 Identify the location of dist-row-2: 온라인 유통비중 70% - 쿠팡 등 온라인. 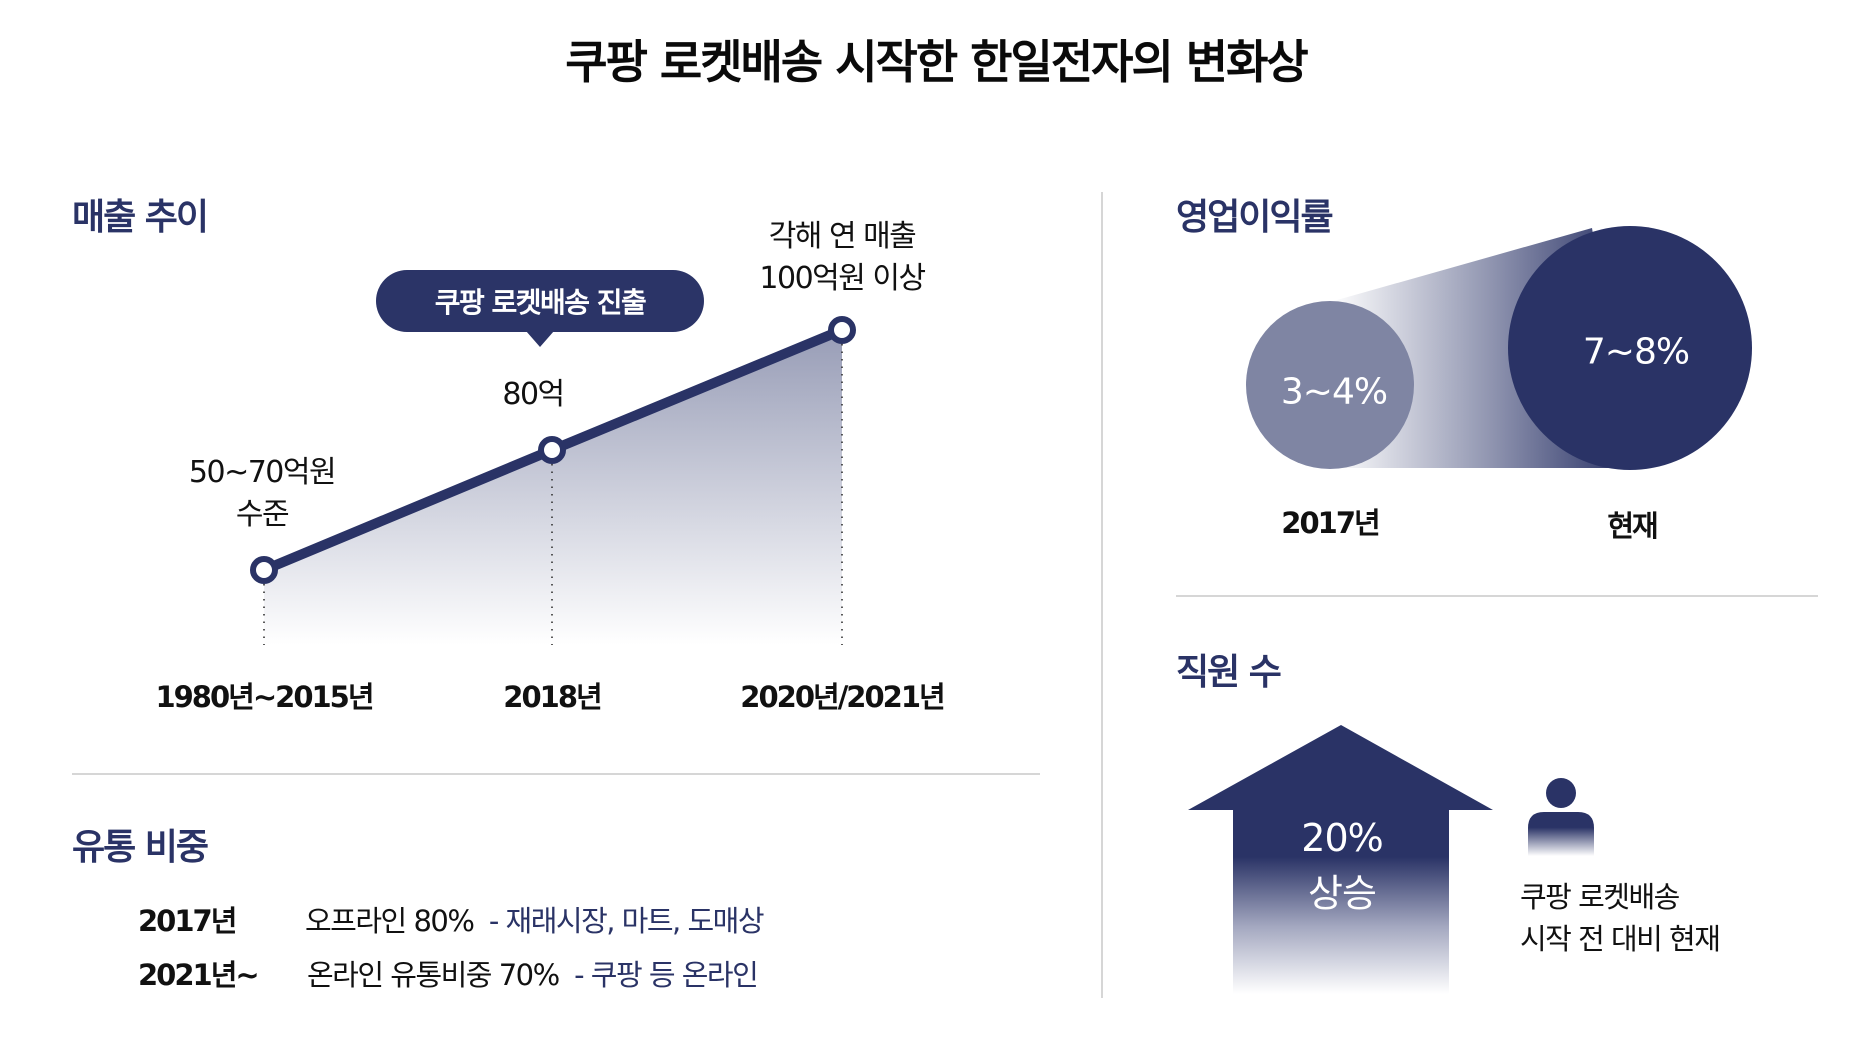
(533, 973).